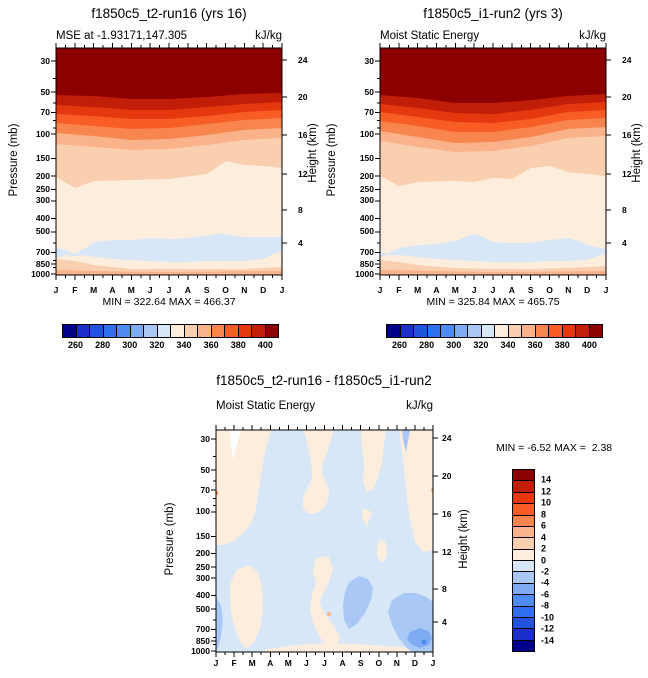 The height and width of the screenshot is (678, 648). Describe the element at coordinates (360, 663) in the screenshot. I see `tick-label: S` at that location.